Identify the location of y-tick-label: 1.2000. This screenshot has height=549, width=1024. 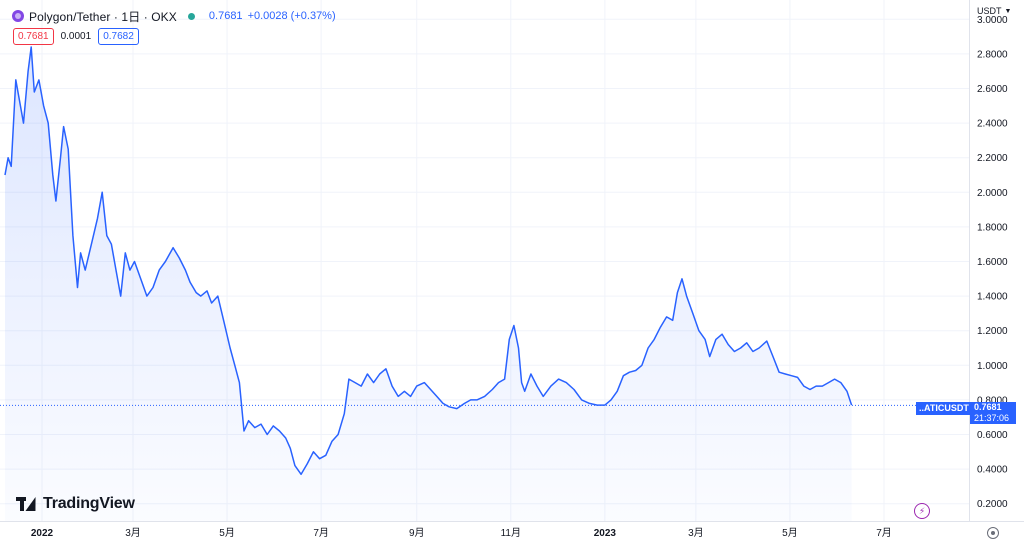
(992, 331).